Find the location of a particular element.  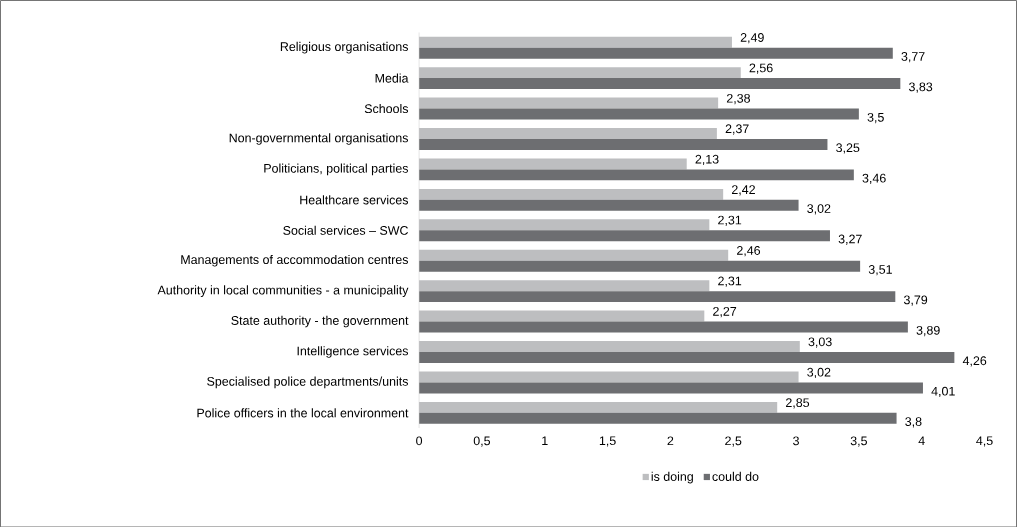

x-tick-label: 0 is located at coordinates (419, 440).